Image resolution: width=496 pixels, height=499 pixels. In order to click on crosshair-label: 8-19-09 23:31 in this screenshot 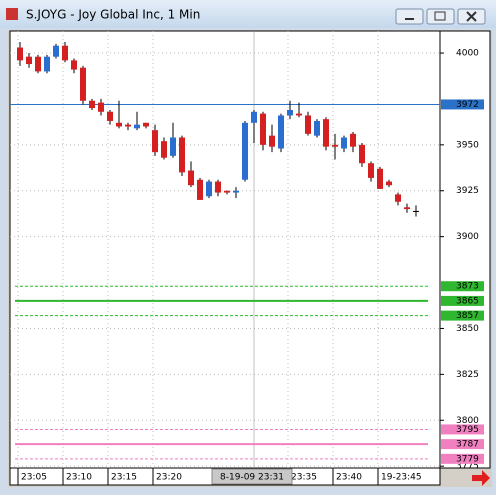, I will do `click(252, 478)`.